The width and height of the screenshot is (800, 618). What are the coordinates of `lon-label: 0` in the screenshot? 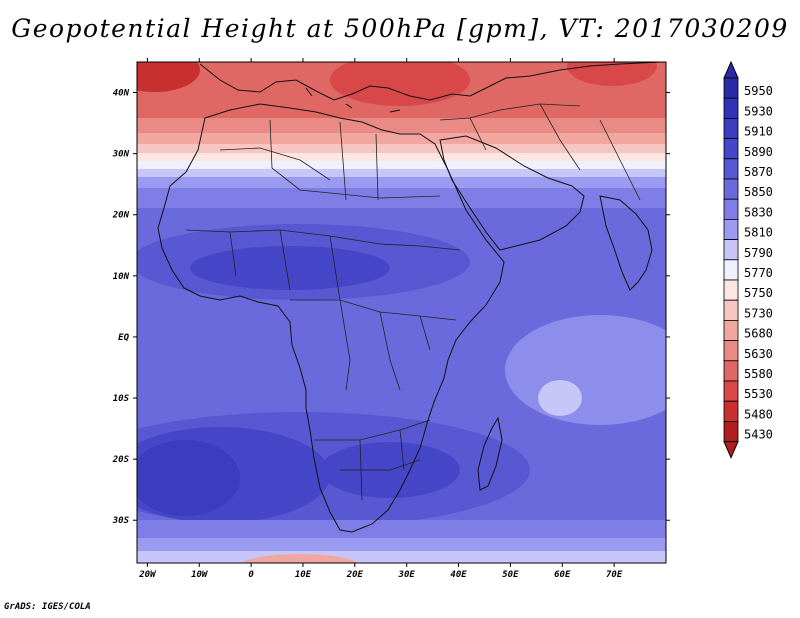 It's located at (251, 575).